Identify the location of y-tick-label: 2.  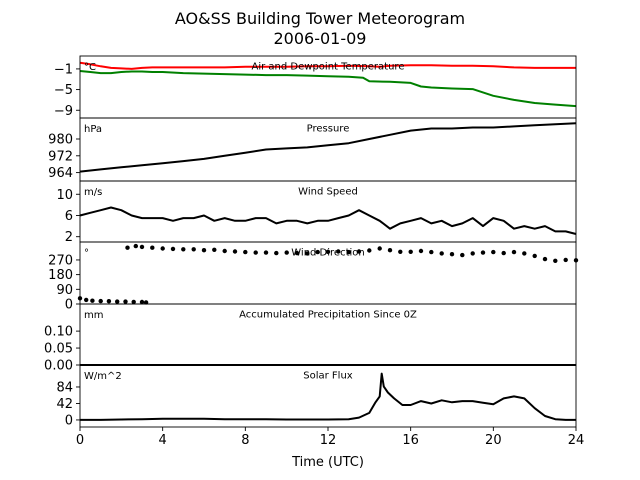
(69, 237).